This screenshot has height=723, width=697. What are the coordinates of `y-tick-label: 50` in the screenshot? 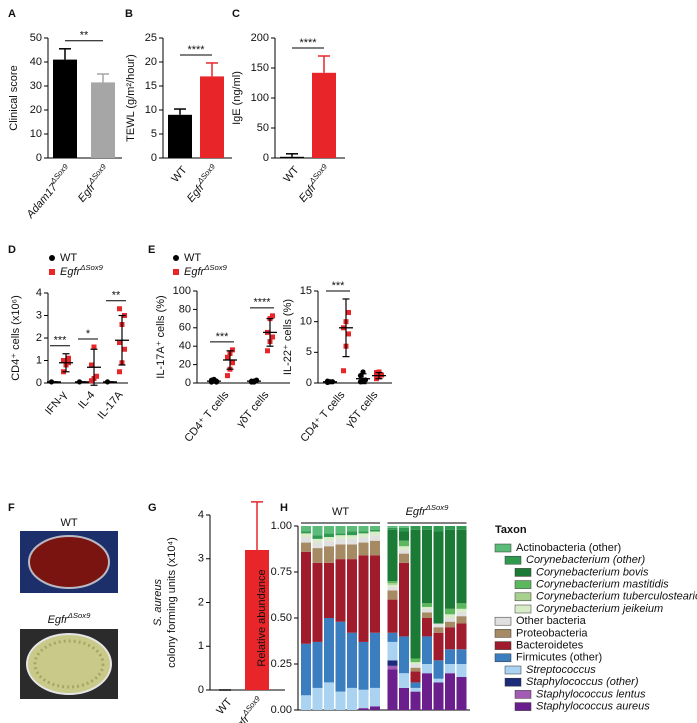 It's located at (263, 128).